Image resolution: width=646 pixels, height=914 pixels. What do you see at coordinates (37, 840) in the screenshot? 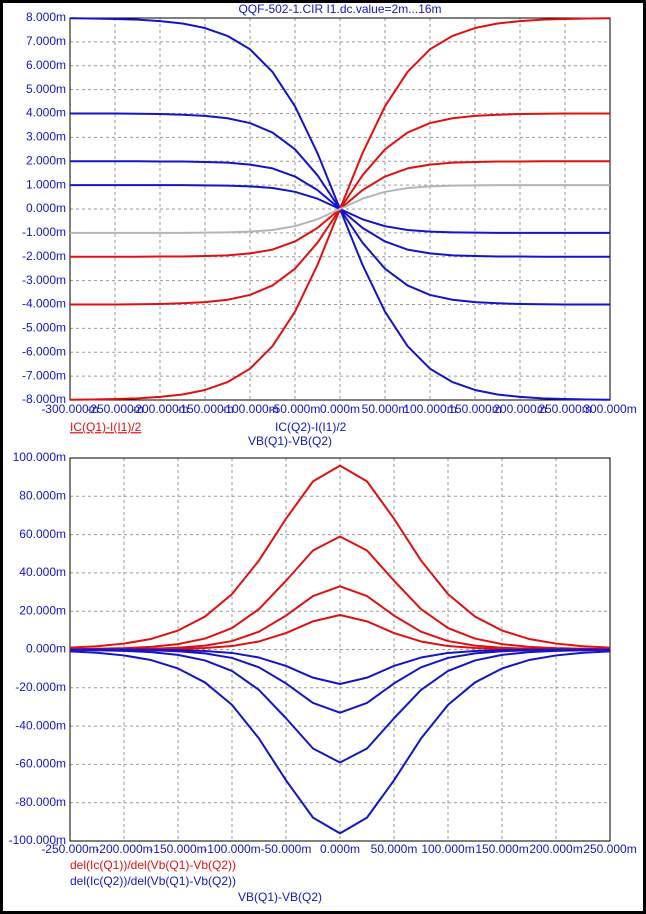
I see `y-tick-label: -100.000m` at bounding box center [37, 840].